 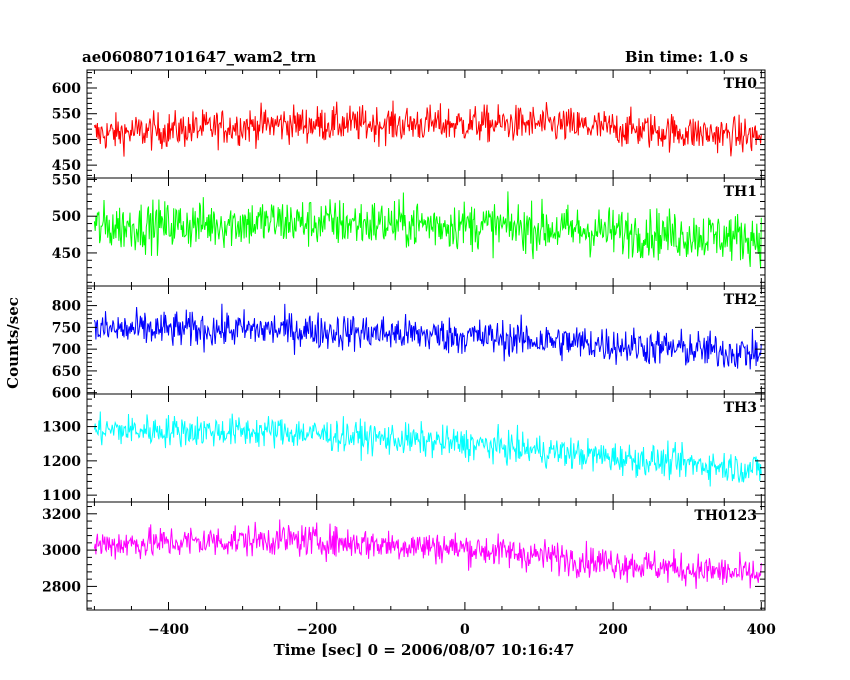 I want to click on x-tick-label: −200, so click(x=316, y=630).